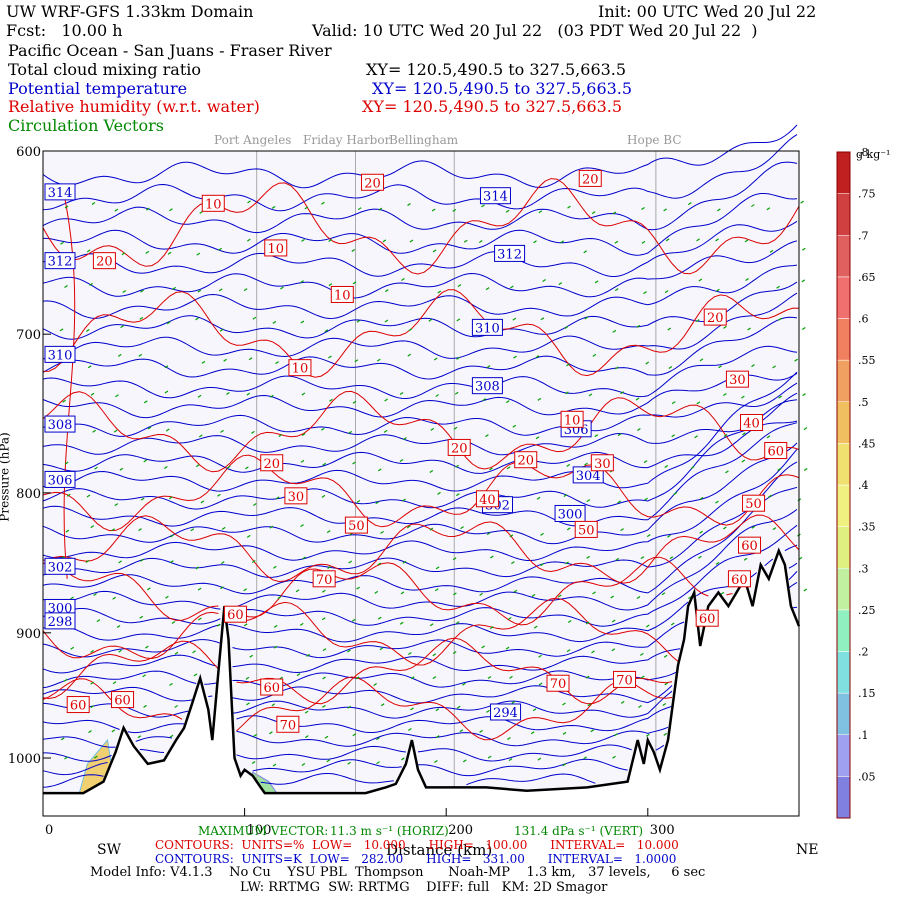 The width and height of the screenshot is (900, 900). I want to click on x-tick-label: 300, so click(662, 830).